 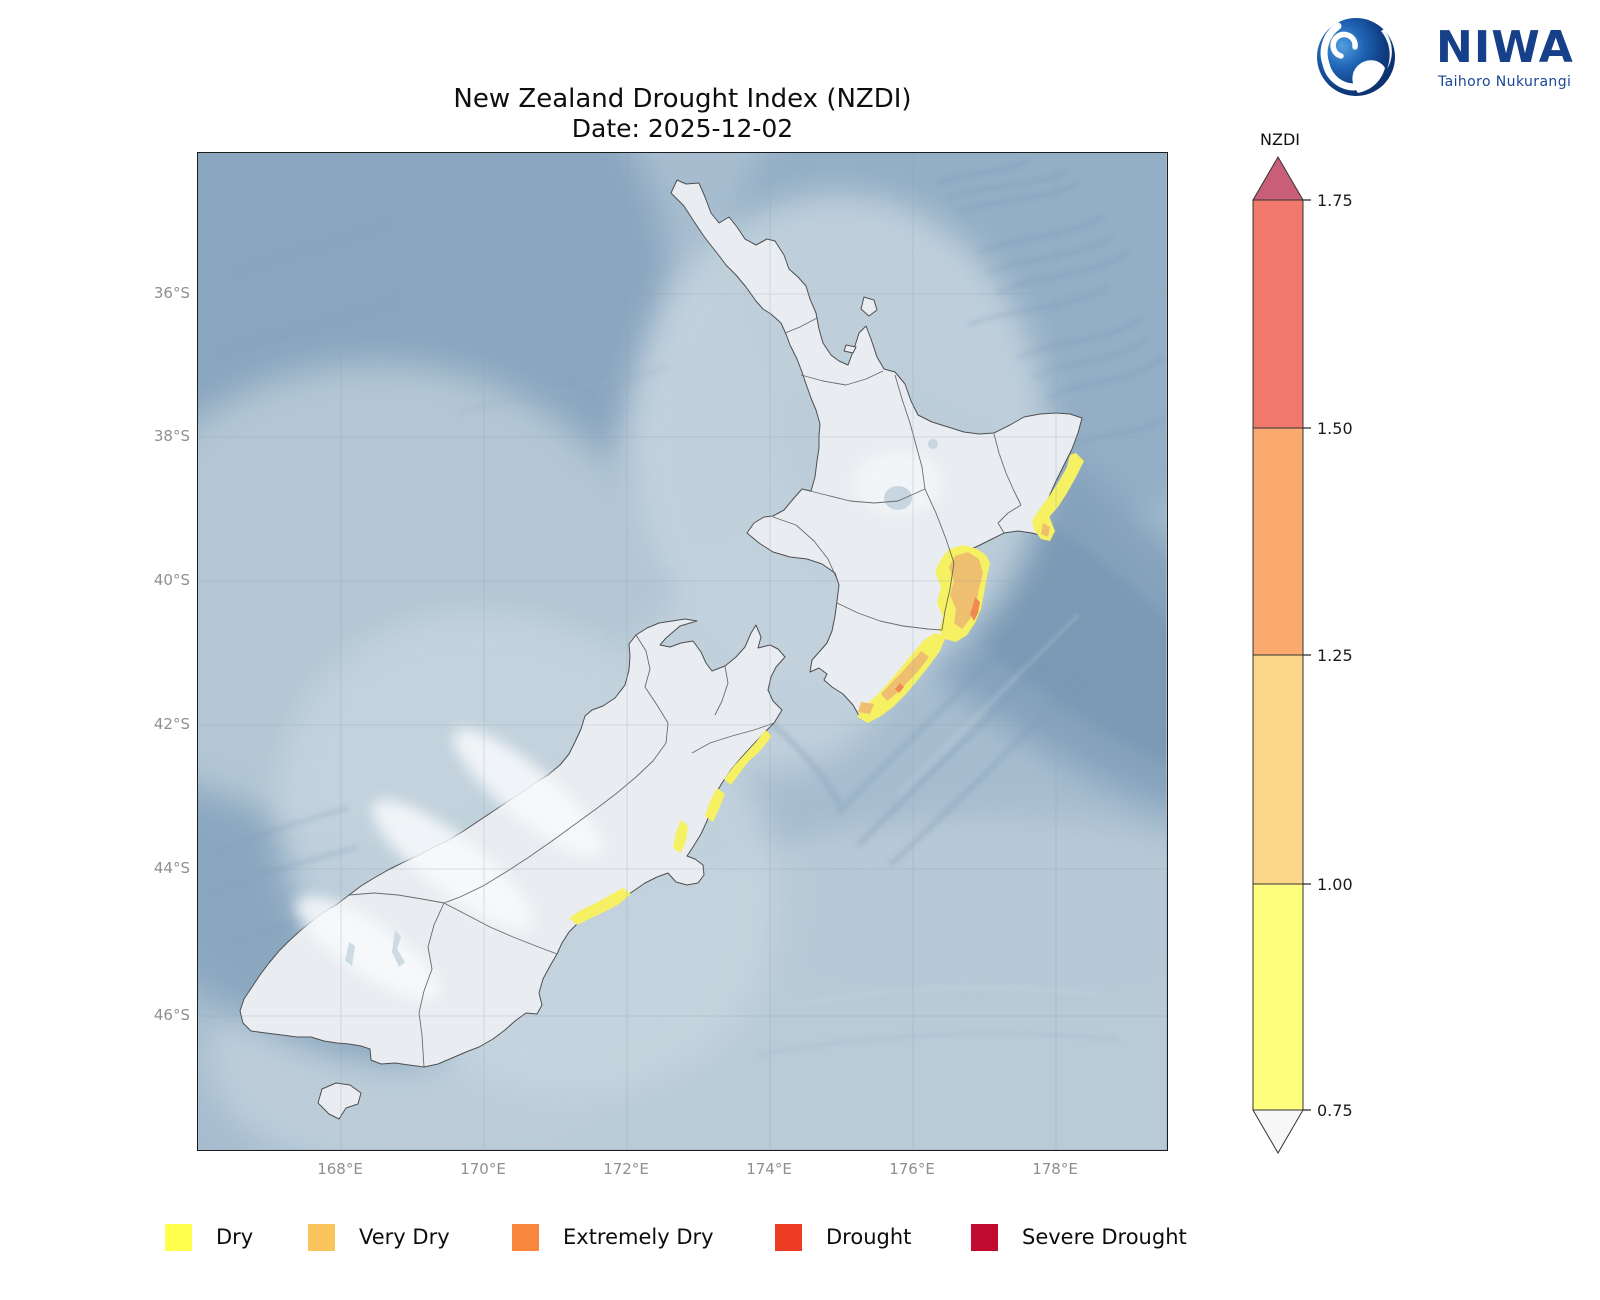 I want to click on legend-item-severe-drought: Severe Drought, so click(x=1079, y=1237).